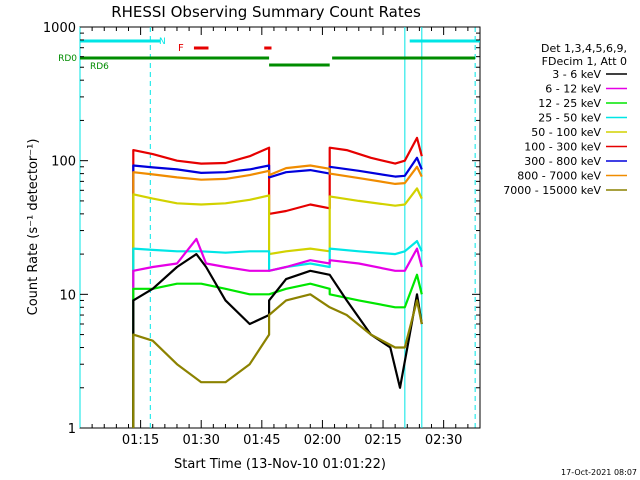 Image resolution: width=640 pixels, height=480 pixels. Describe the element at coordinates (322, 440) in the screenshot. I see `x-tick-label-3: 02:00` at that location.